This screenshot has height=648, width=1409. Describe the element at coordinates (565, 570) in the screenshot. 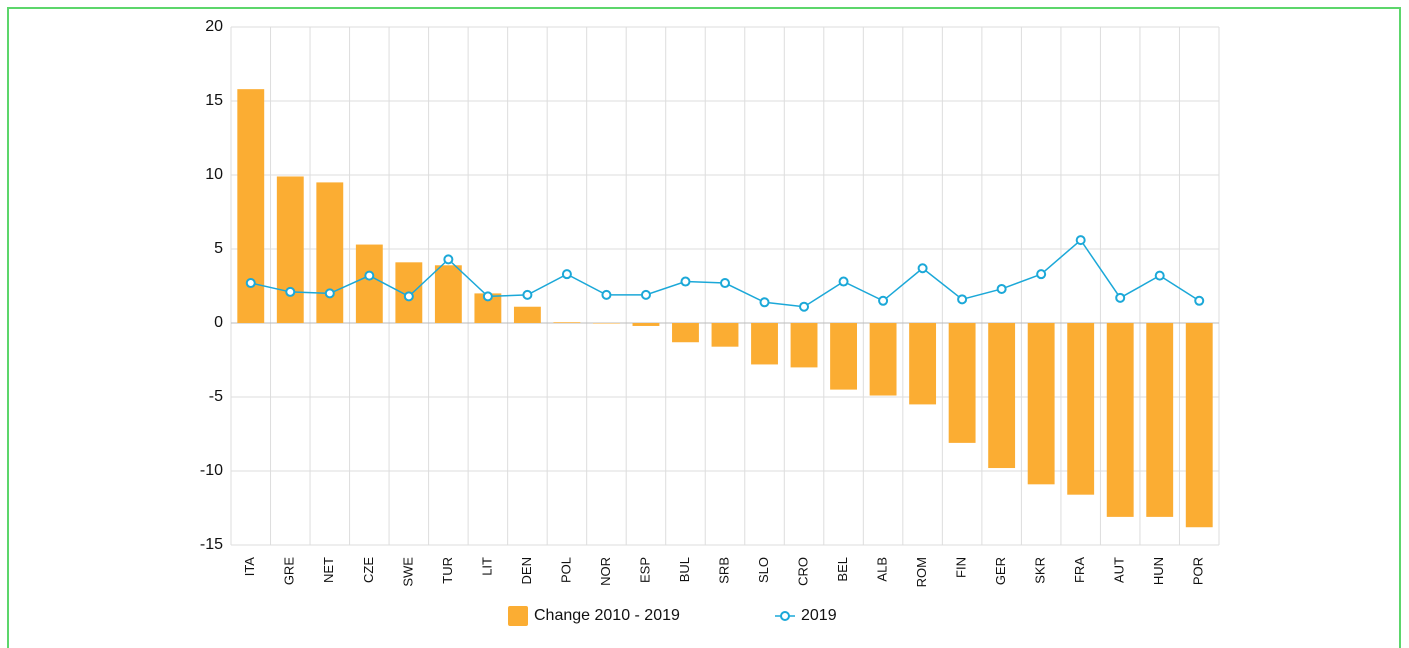

I see `x-tick-label: POL` at that location.